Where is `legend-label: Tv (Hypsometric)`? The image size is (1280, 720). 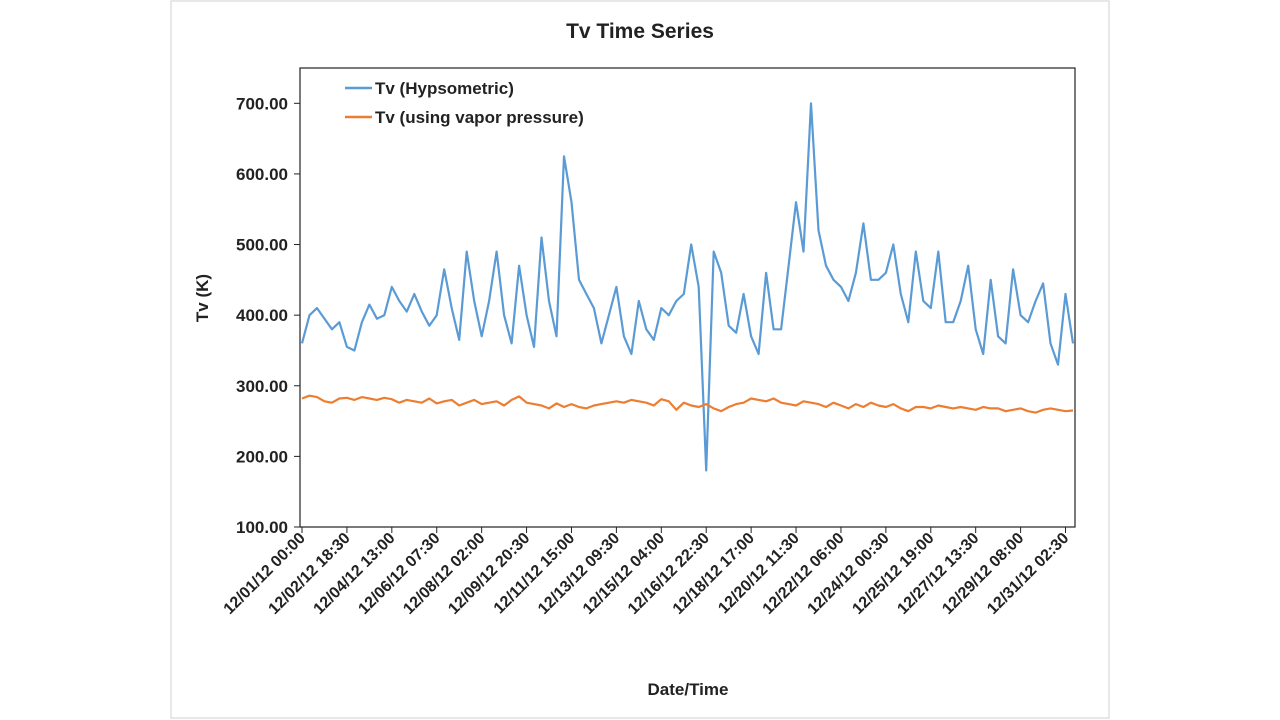
legend-label: Tv (Hypsometric) is located at coordinates (444, 88).